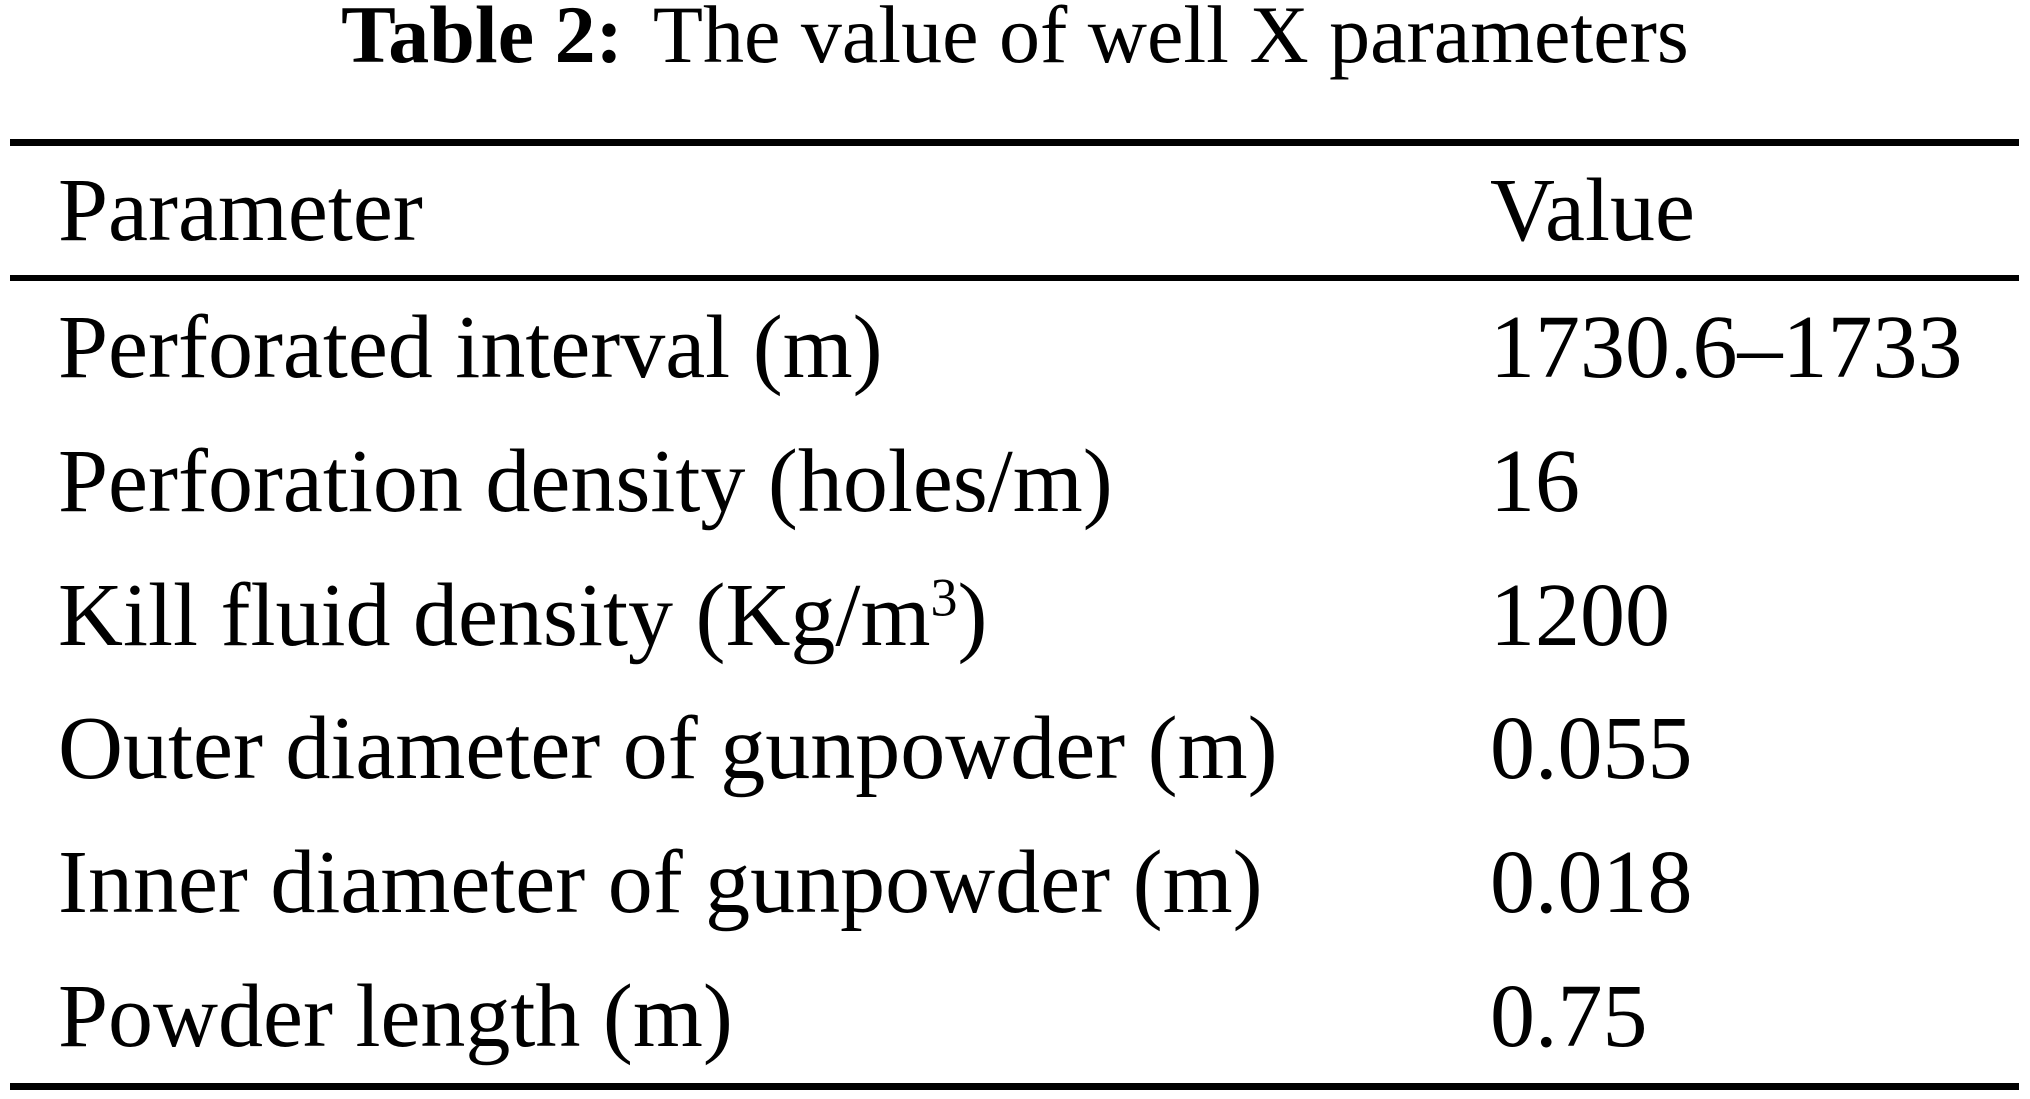 This screenshot has height=1099, width=2030. I want to click on column-header-value: Value, so click(1592, 210).